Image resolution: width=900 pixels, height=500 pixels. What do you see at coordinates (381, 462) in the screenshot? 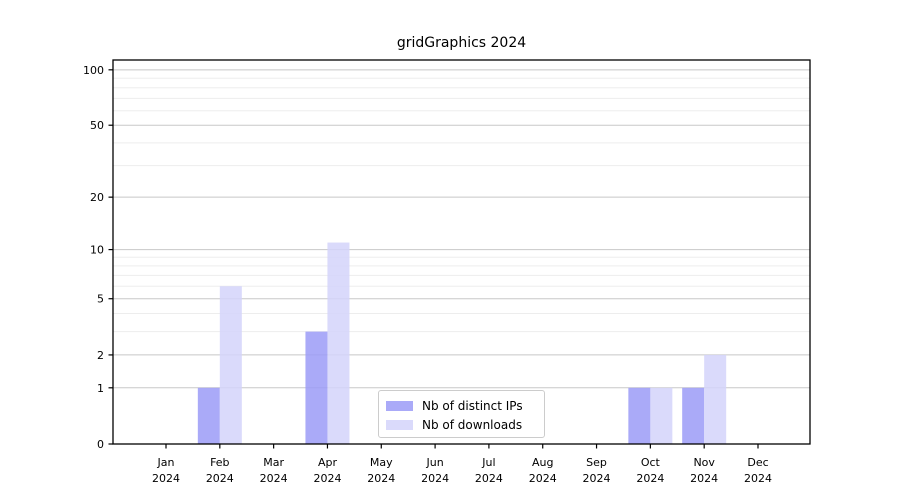
I see `x-tick-label-month: May` at bounding box center [381, 462].